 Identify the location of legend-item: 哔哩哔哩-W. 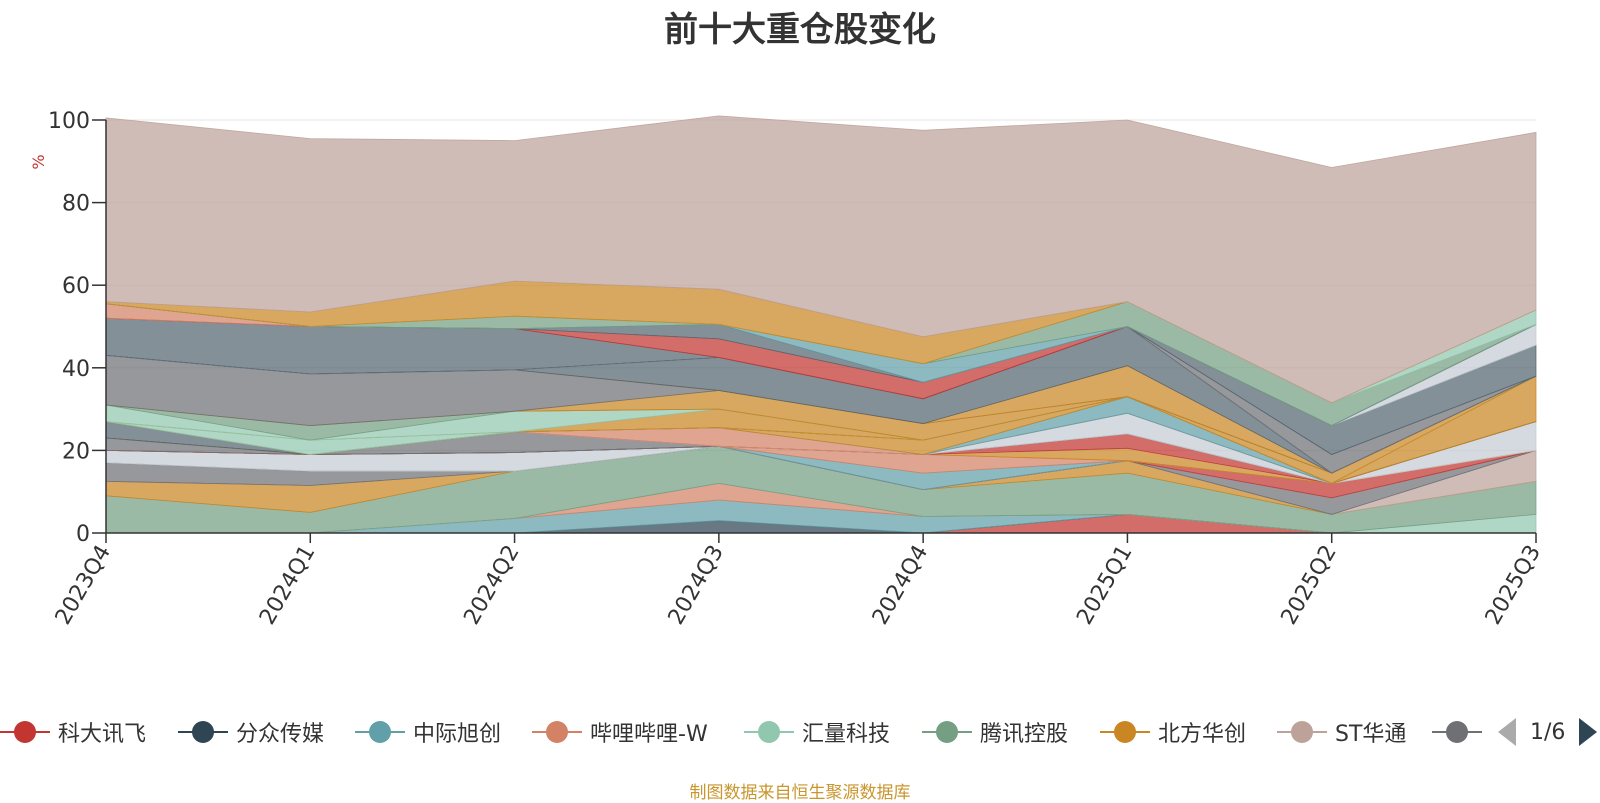
(620, 732).